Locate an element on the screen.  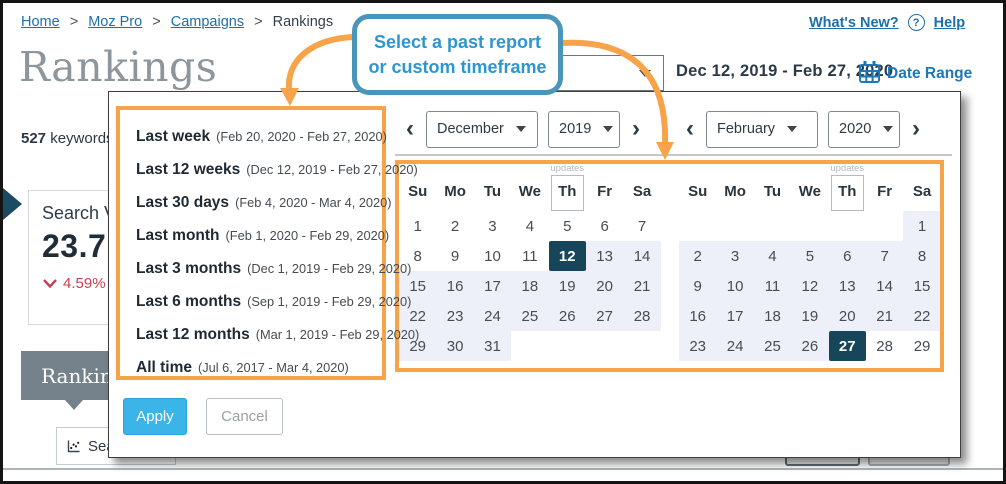
weekday-label: Mo is located at coordinates (734, 192).